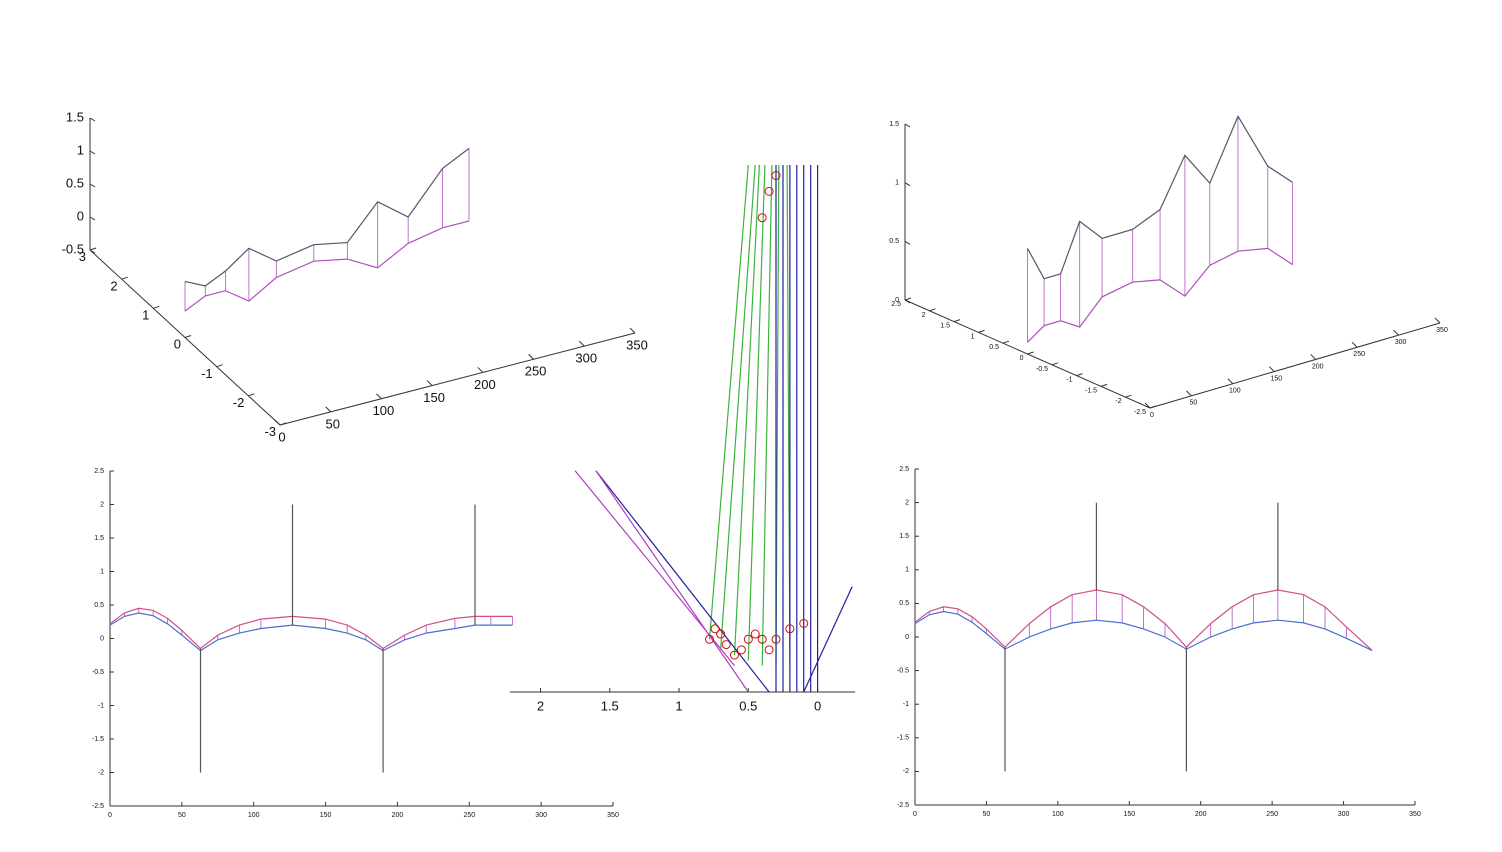 The width and height of the screenshot is (1502, 852). Describe the element at coordinates (82, 256) in the screenshot. I see `y-tick-label: 3` at that location.